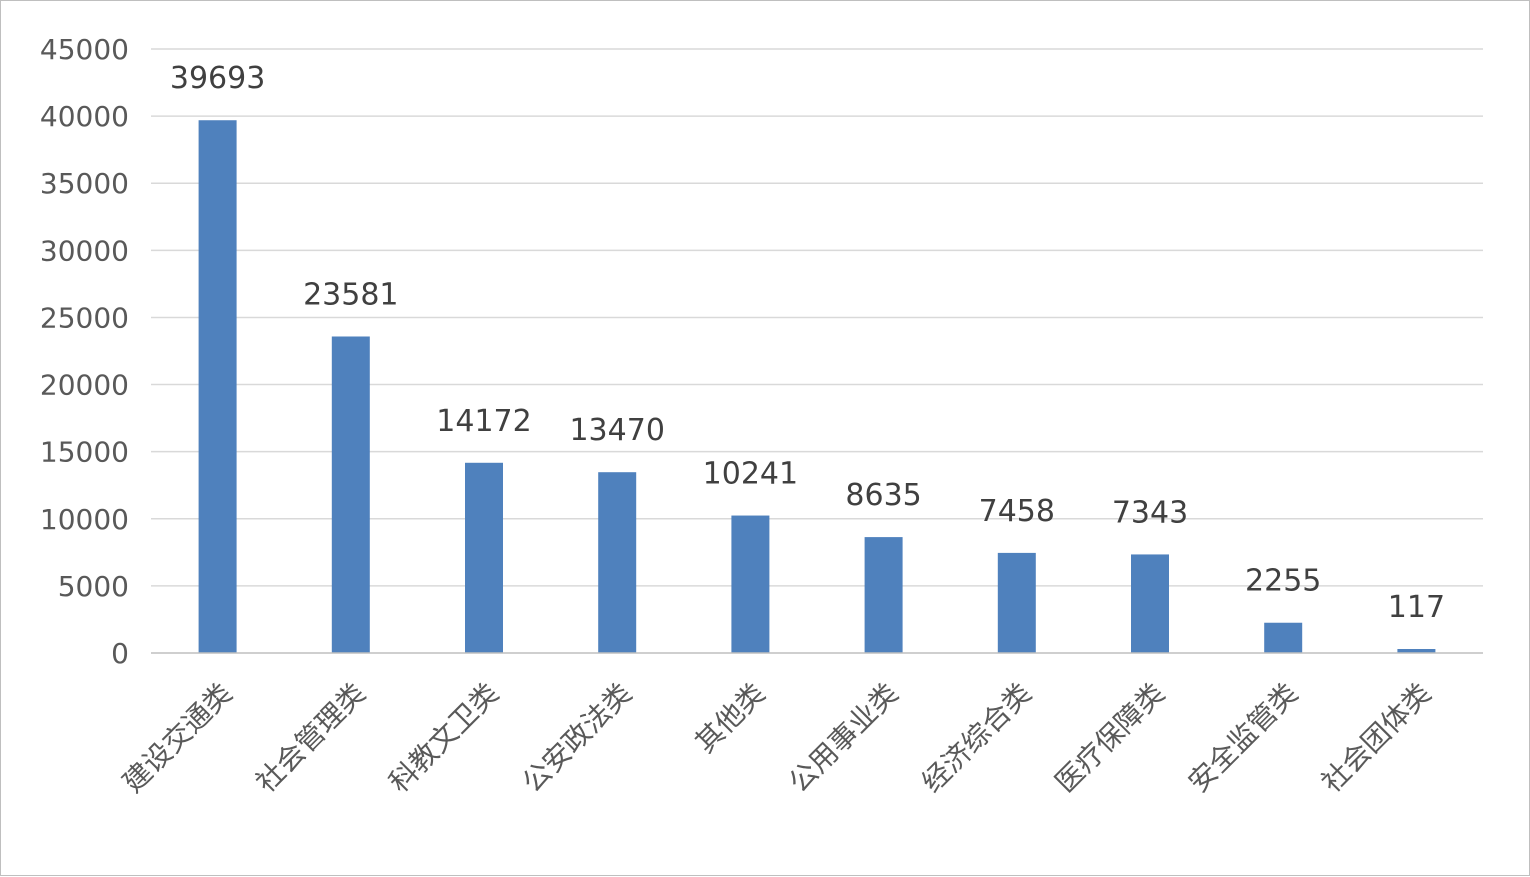 This screenshot has height=877, width=1530. I want to click on y-tick-label: 20000, so click(84, 385).